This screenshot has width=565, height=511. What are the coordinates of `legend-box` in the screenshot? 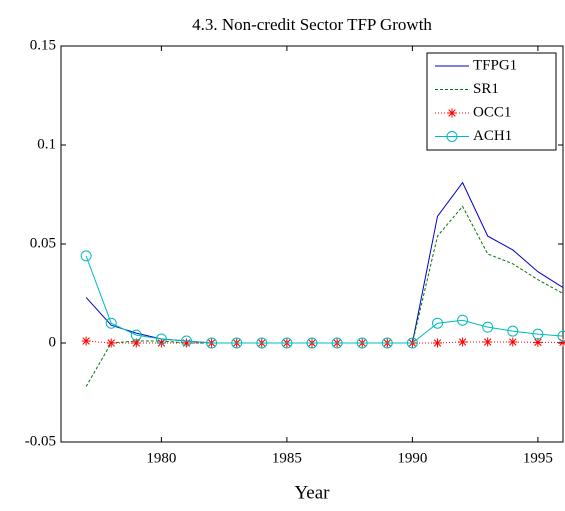 It's located at (491, 101).